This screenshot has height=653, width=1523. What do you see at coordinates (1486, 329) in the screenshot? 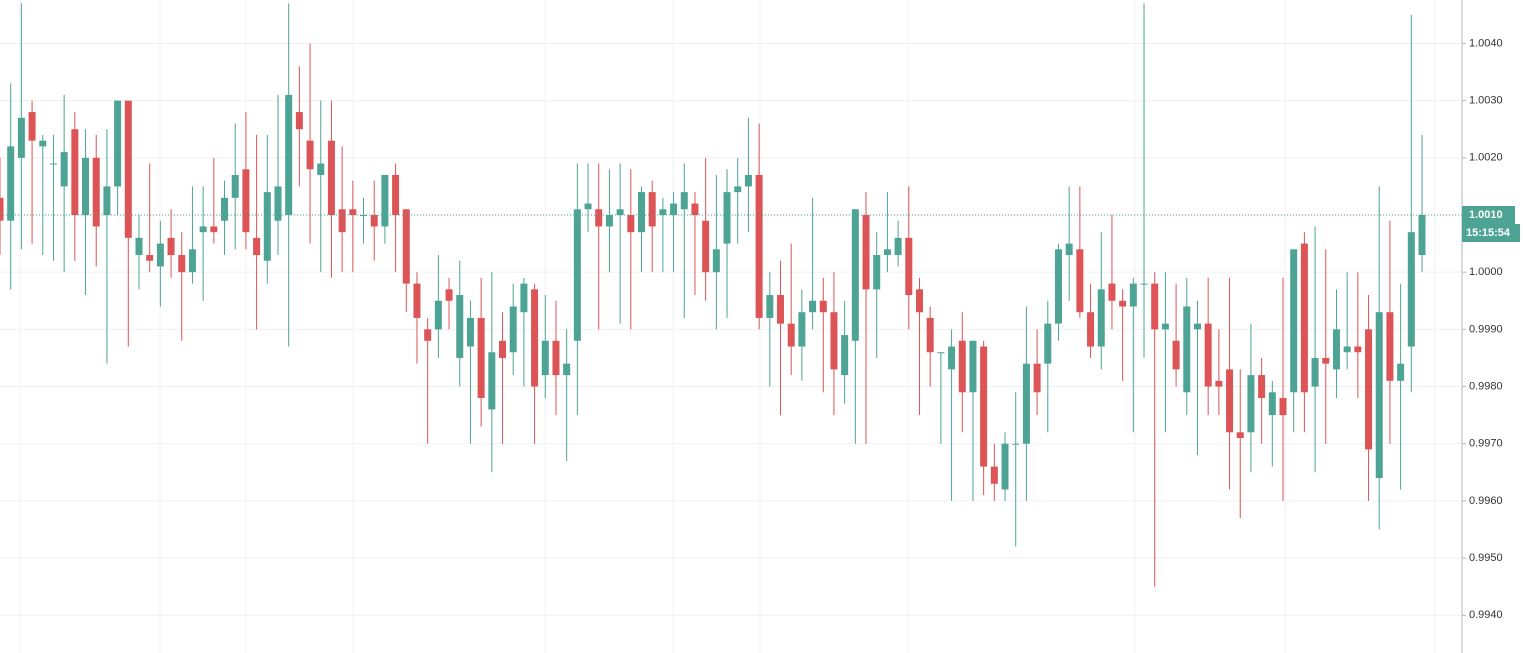
I see `y-tick-label: 0.9990` at bounding box center [1486, 329].